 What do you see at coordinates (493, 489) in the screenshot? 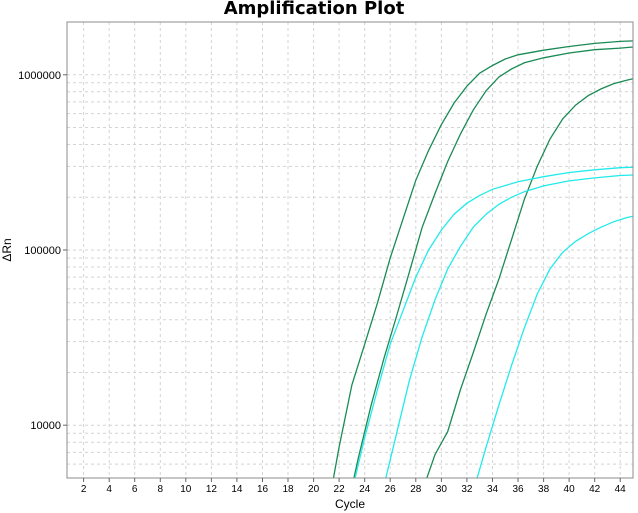
I see `x-tick-label: 34` at bounding box center [493, 489].